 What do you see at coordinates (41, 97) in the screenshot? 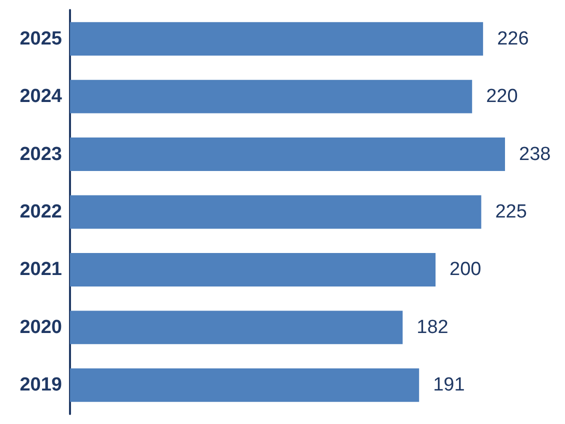
I see `y-tick-label: 2024` at bounding box center [41, 97].